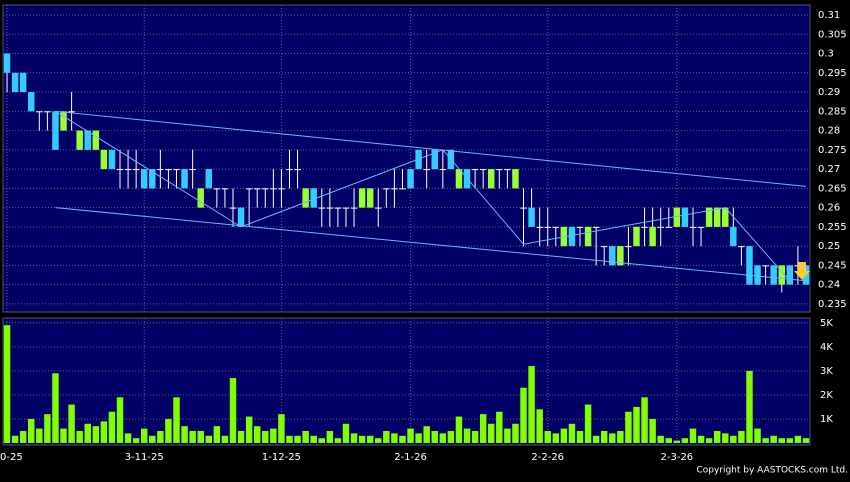 The width and height of the screenshot is (850, 482). Describe the element at coordinates (547, 457) in the screenshot. I see `x-tick-label: 2-2-26` at that location.